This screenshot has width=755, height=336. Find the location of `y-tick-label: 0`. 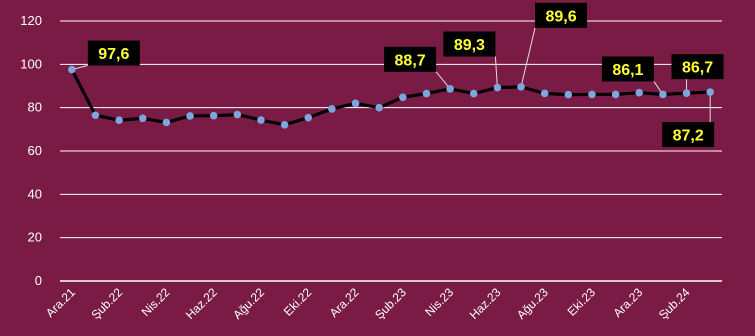

y-tick-label: 0 is located at coordinates (38, 280).